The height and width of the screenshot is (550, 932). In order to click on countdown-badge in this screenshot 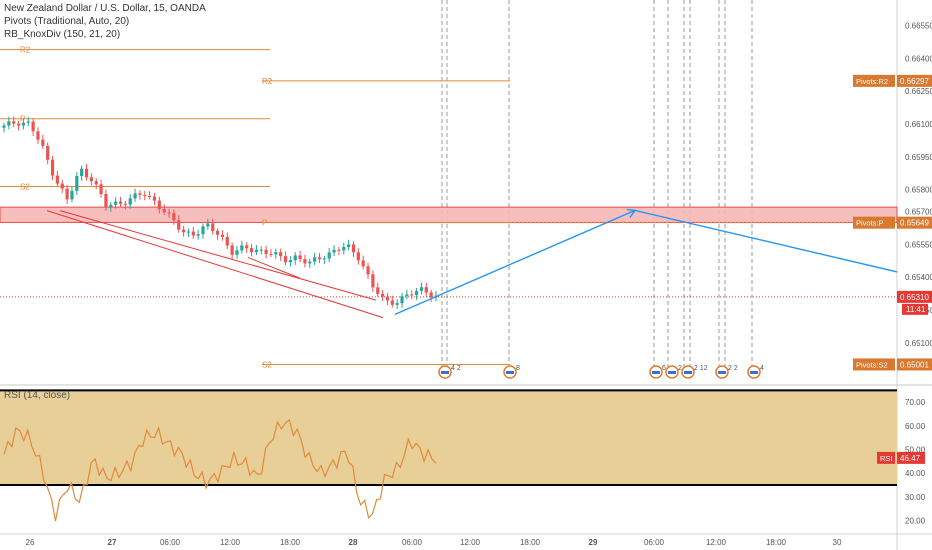, I will do `click(915, 309)`.